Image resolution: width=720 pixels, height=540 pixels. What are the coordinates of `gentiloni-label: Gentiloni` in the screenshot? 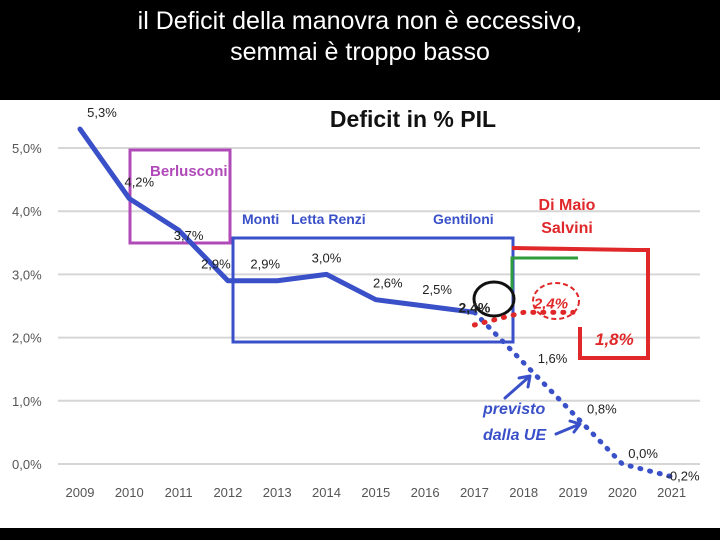 It's located at (463, 219).